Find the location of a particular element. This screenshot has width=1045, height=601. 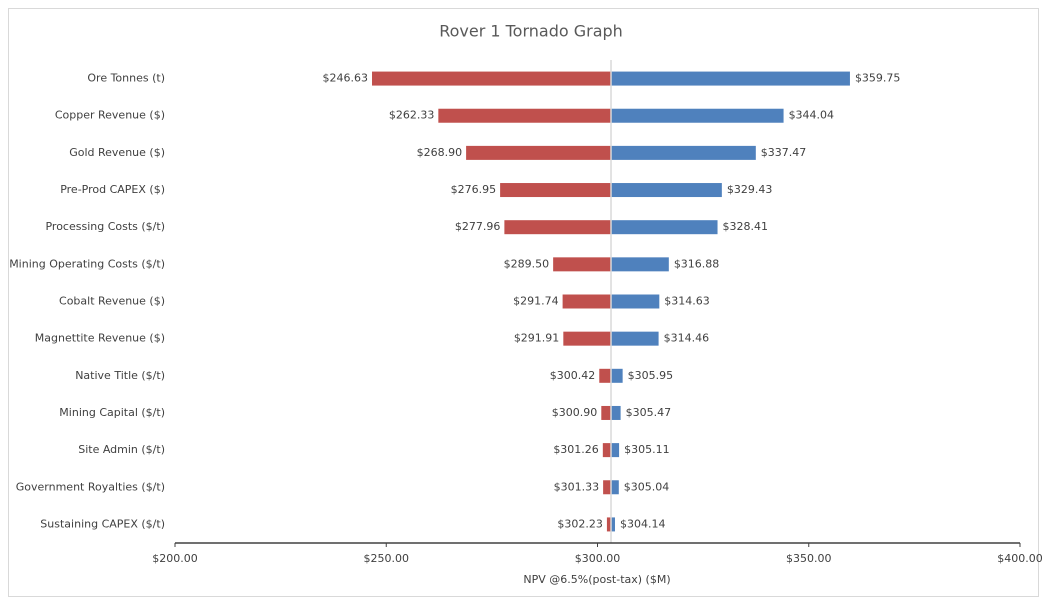

value-label: $344.04 is located at coordinates (812, 115).